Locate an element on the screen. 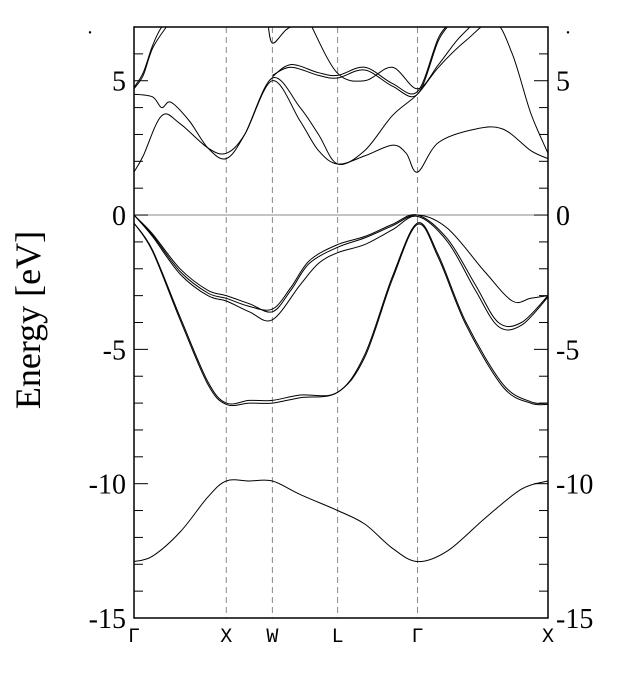 The image size is (624, 674). y-tick-label-left: 5 is located at coordinates (119, 82).